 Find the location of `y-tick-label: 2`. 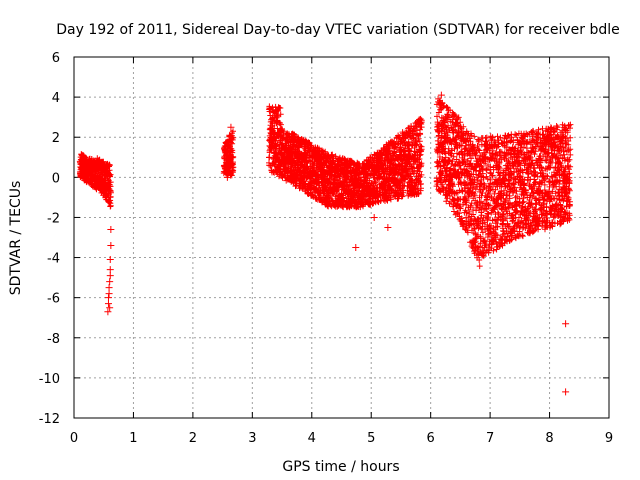

y-tick-label: 2 is located at coordinates (56, 138).